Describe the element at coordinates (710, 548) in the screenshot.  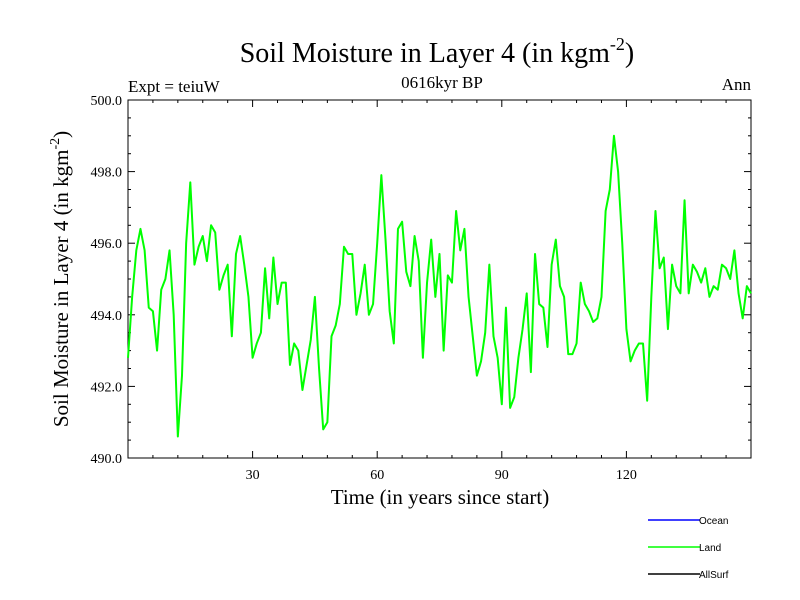
I see `legend-label-land: Land` at that location.